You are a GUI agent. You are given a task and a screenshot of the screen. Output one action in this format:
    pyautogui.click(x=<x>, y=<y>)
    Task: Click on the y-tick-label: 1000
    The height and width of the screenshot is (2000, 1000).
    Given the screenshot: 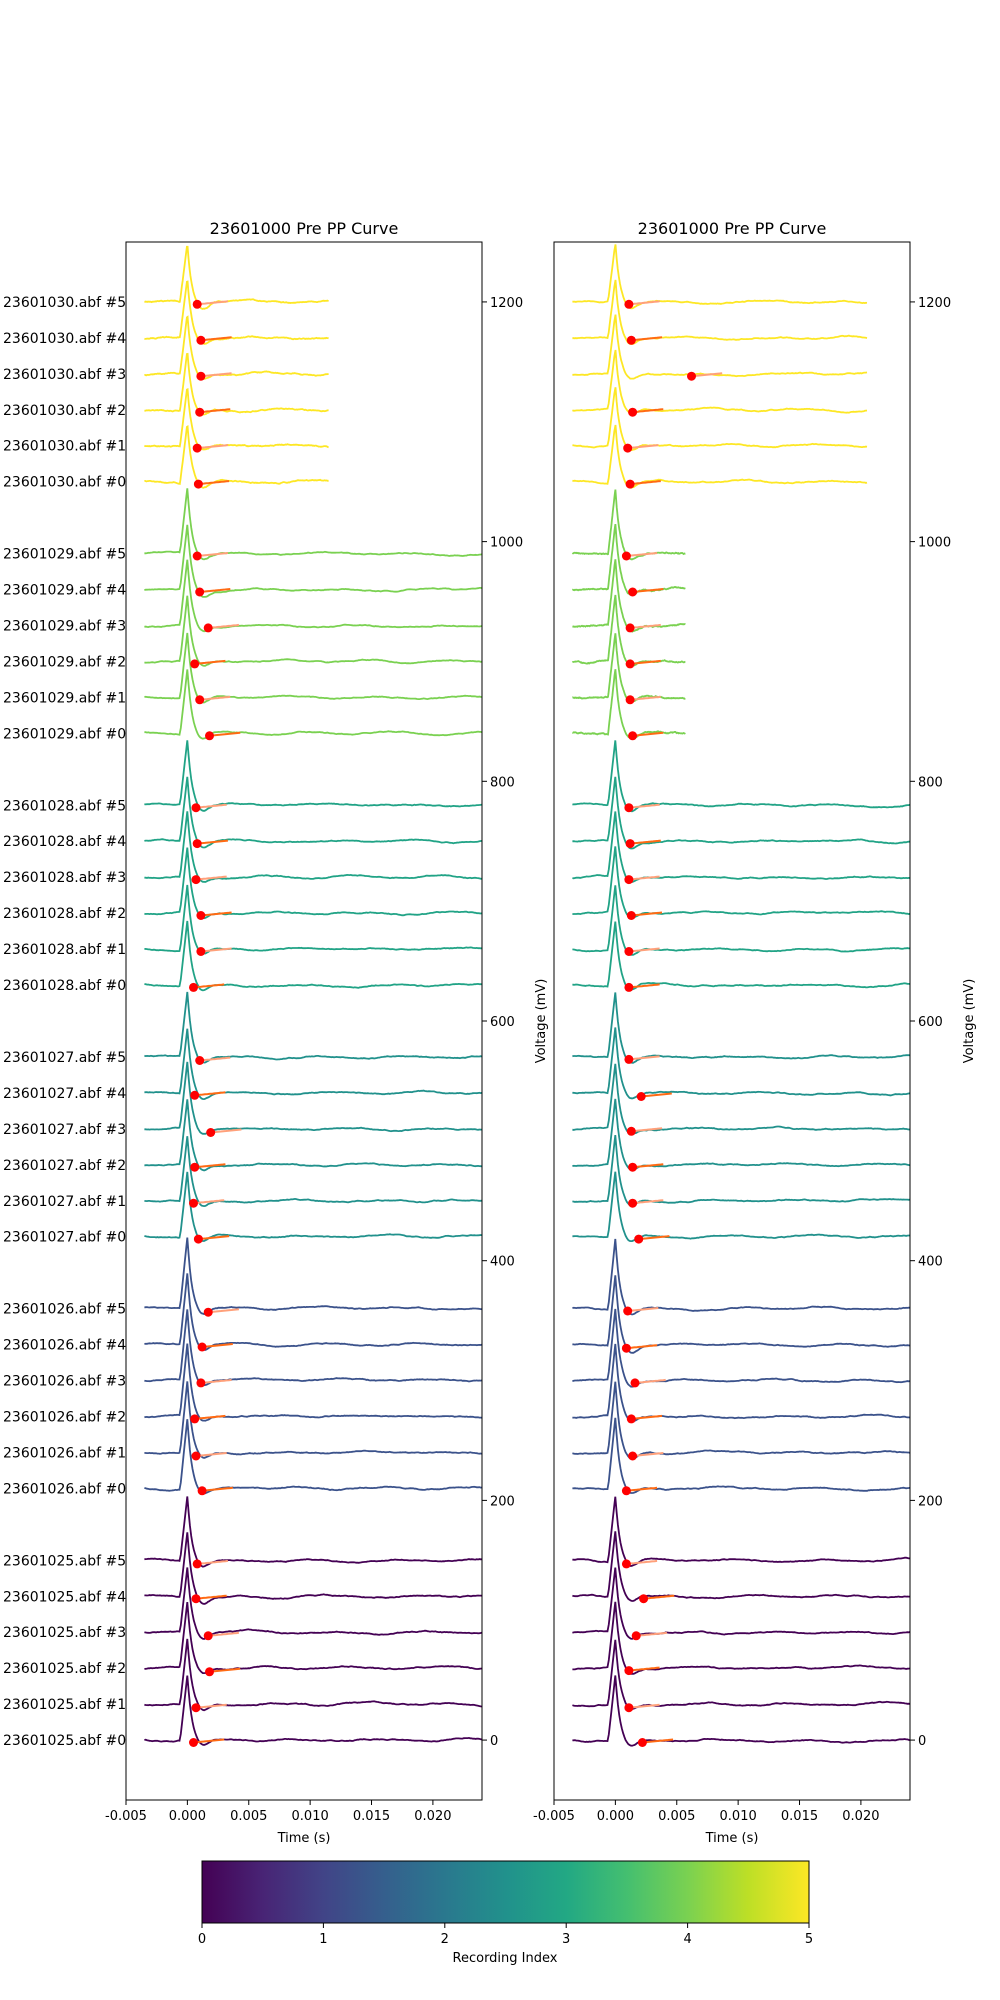 What is the action you would take?
    pyautogui.click(x=934, y=543)
    